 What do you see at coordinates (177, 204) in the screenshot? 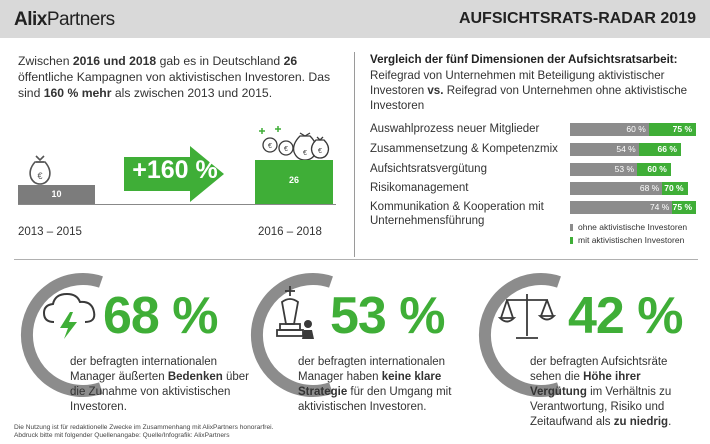
I see `chart-baseline` at bounding box center [177, 204].